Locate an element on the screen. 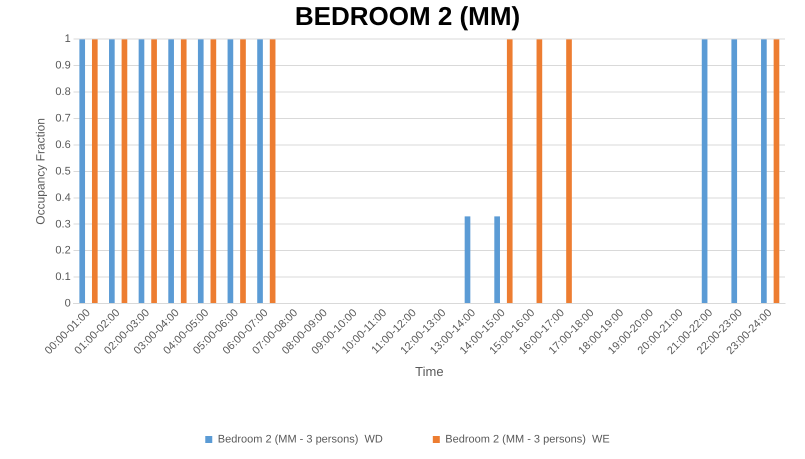  y-tick-label: 1 is located at coordinates (67, 39).